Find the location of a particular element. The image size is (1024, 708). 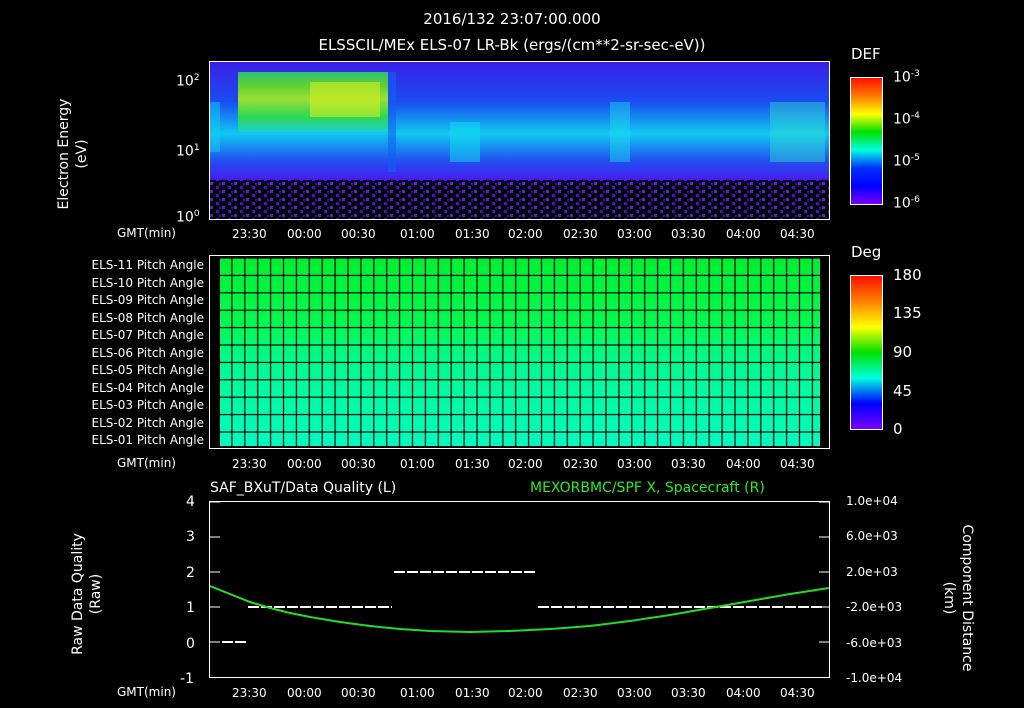

row-label: ELS-03 Pitch Angle is located at coordinates (147, 405).